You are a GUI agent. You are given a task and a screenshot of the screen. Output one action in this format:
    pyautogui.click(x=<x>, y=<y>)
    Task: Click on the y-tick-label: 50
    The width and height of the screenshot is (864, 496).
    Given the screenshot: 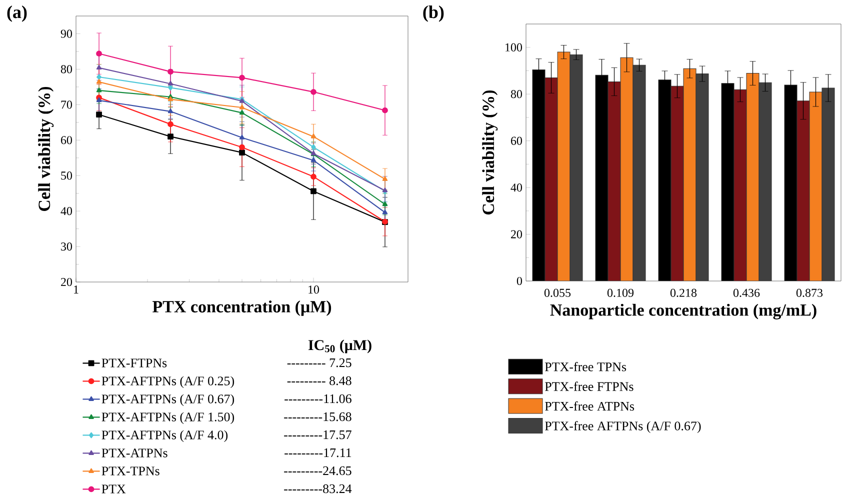 What is the action you would take?
    pyautogui.click(x=66, y=176)
    